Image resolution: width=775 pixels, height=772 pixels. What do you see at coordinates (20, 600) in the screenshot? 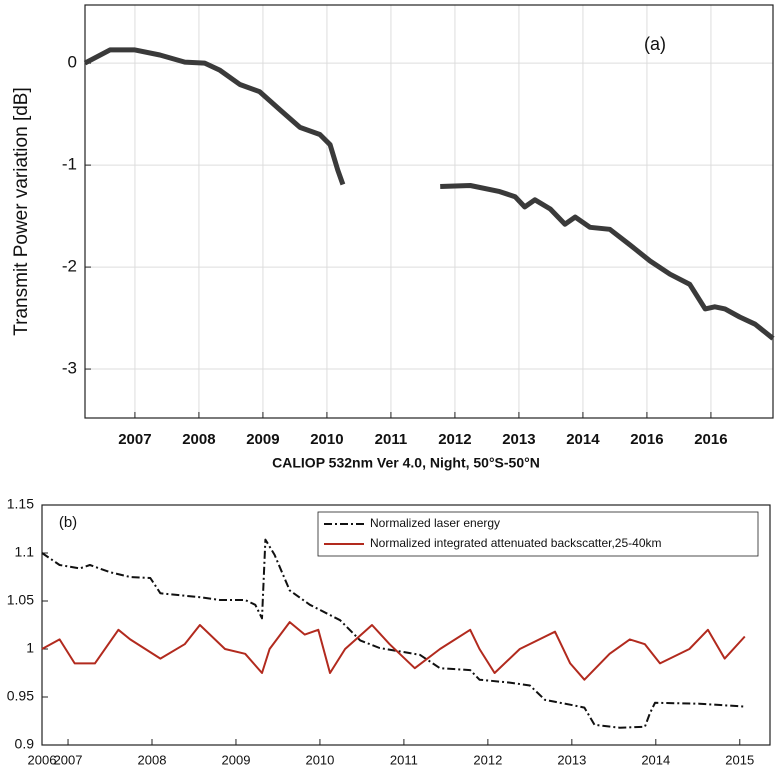
I see `y-tick-label: 1.05` at bounding box center [20, 600].